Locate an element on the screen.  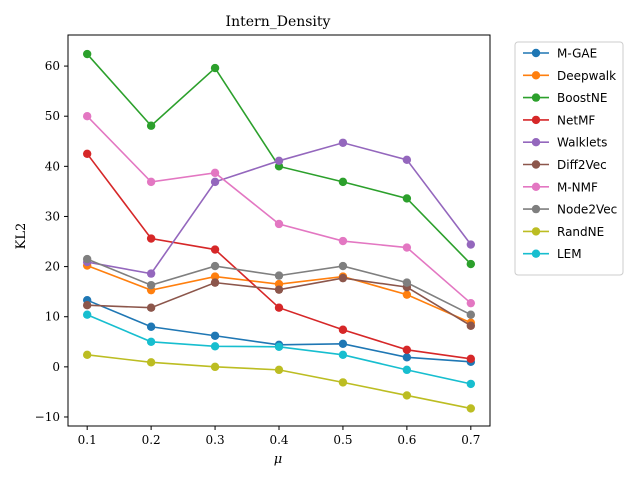
legend-box is located at coordinates (569, 158).